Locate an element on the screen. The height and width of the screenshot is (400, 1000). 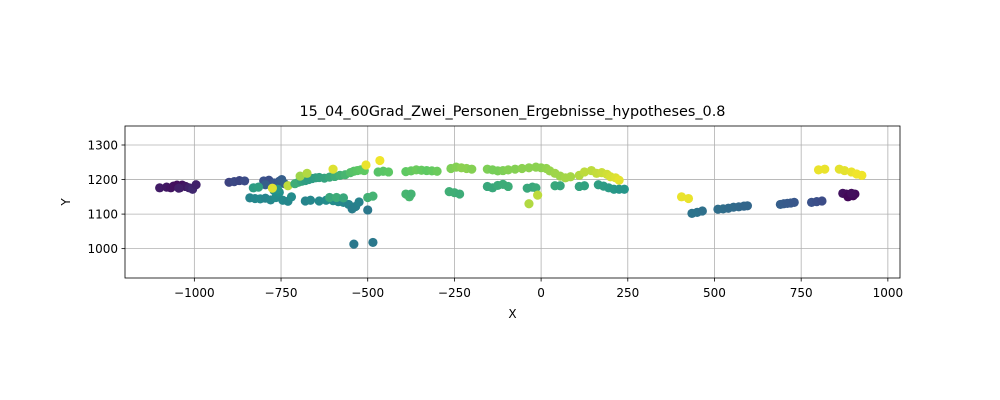
y-axis: 1000 1100 1200 1300 is located at coordinates (106, 197).